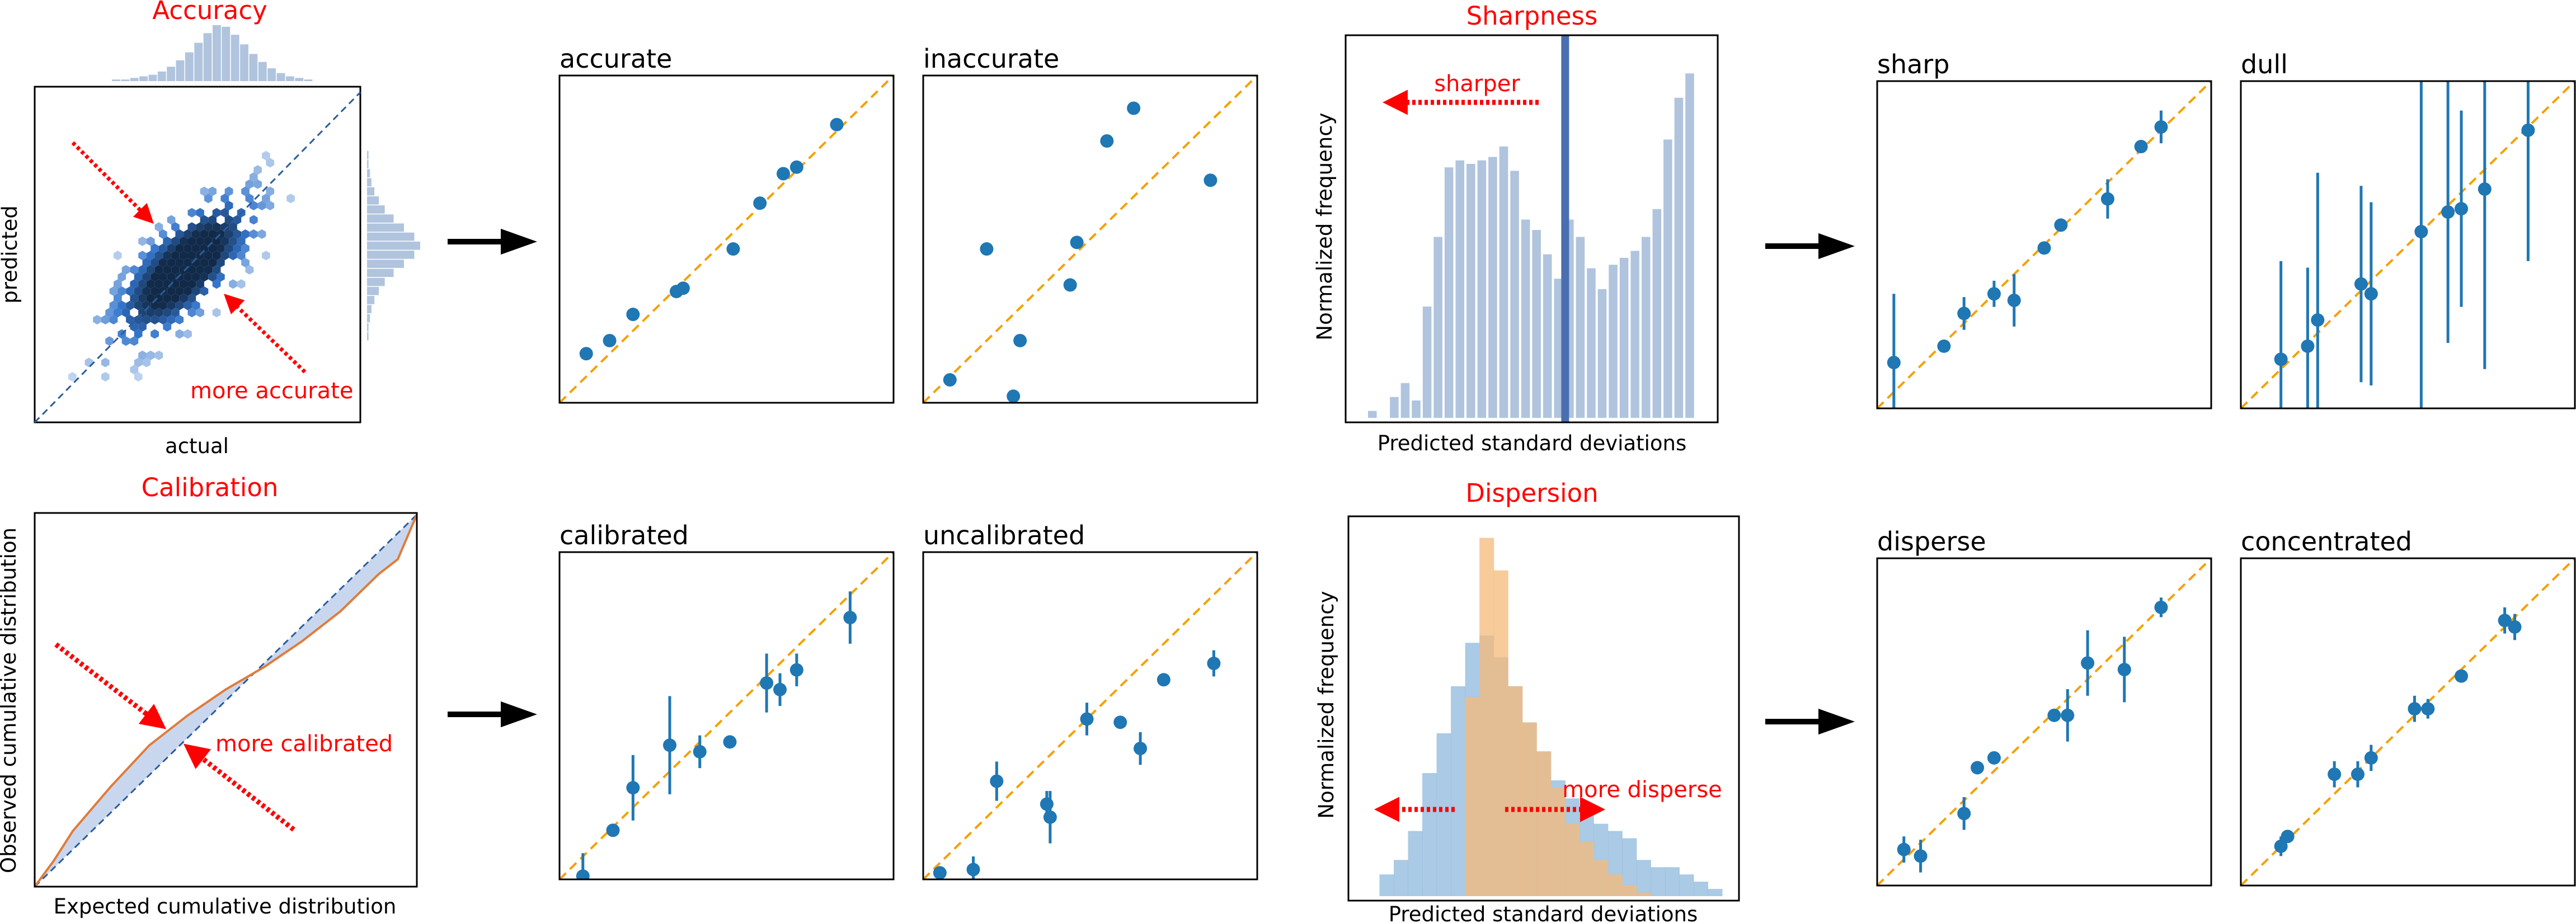 The width and height of the screenshot is (2576, 923). Describe the element at coordinates (1810, 246) in the screenshot. I see `arrow-sharpness` at that location.